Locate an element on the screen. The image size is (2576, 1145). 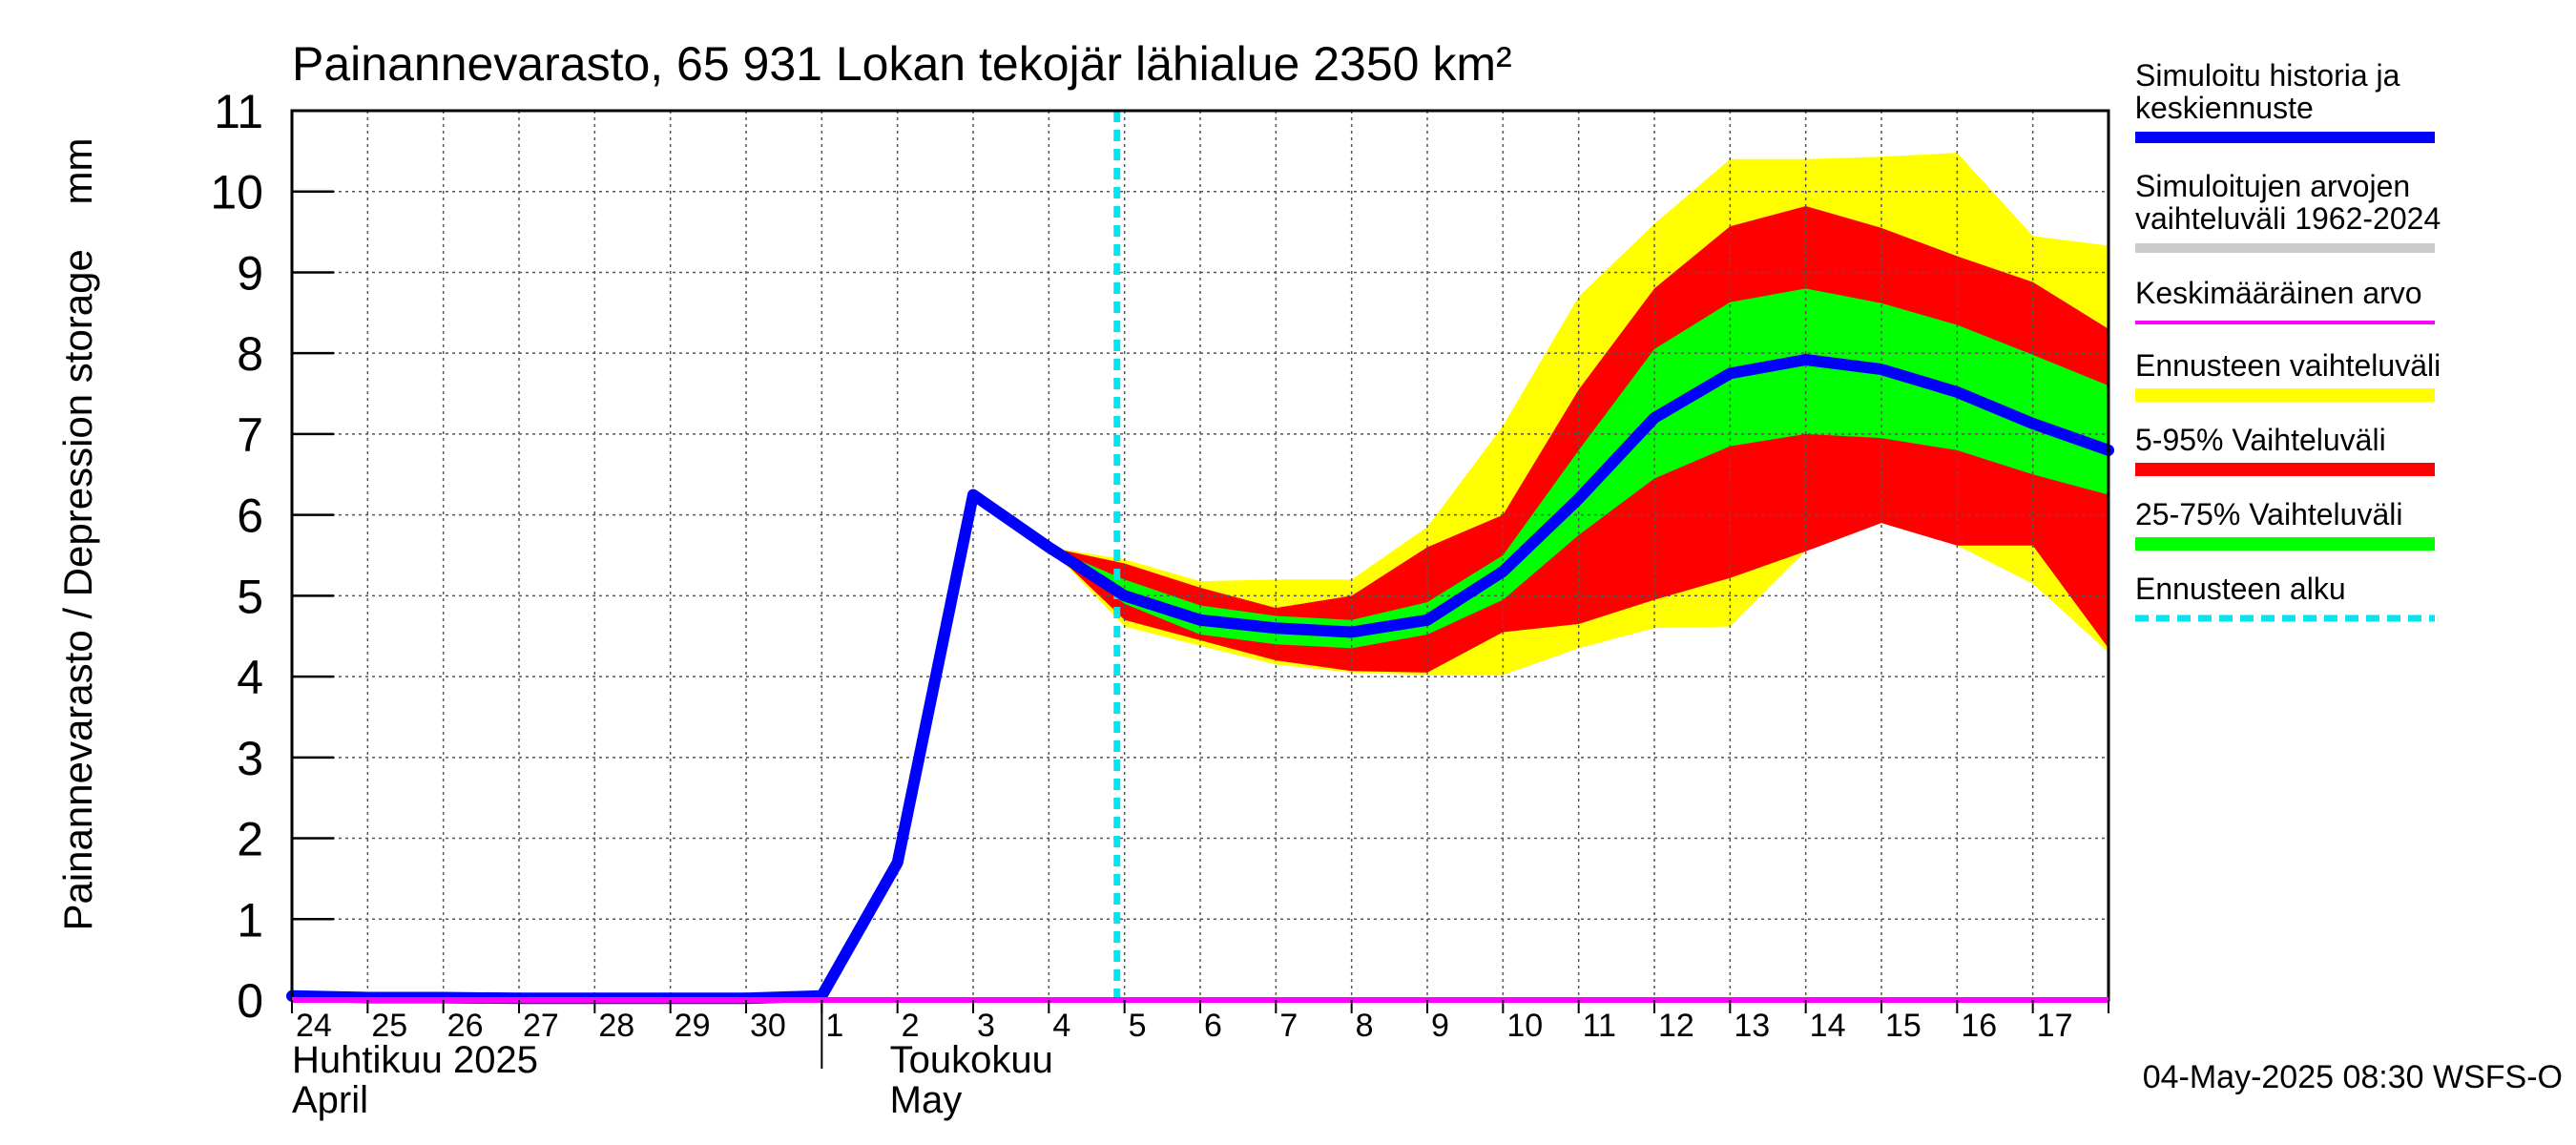
legend-label: keskiennuste is located at coordinates (2224, 108).